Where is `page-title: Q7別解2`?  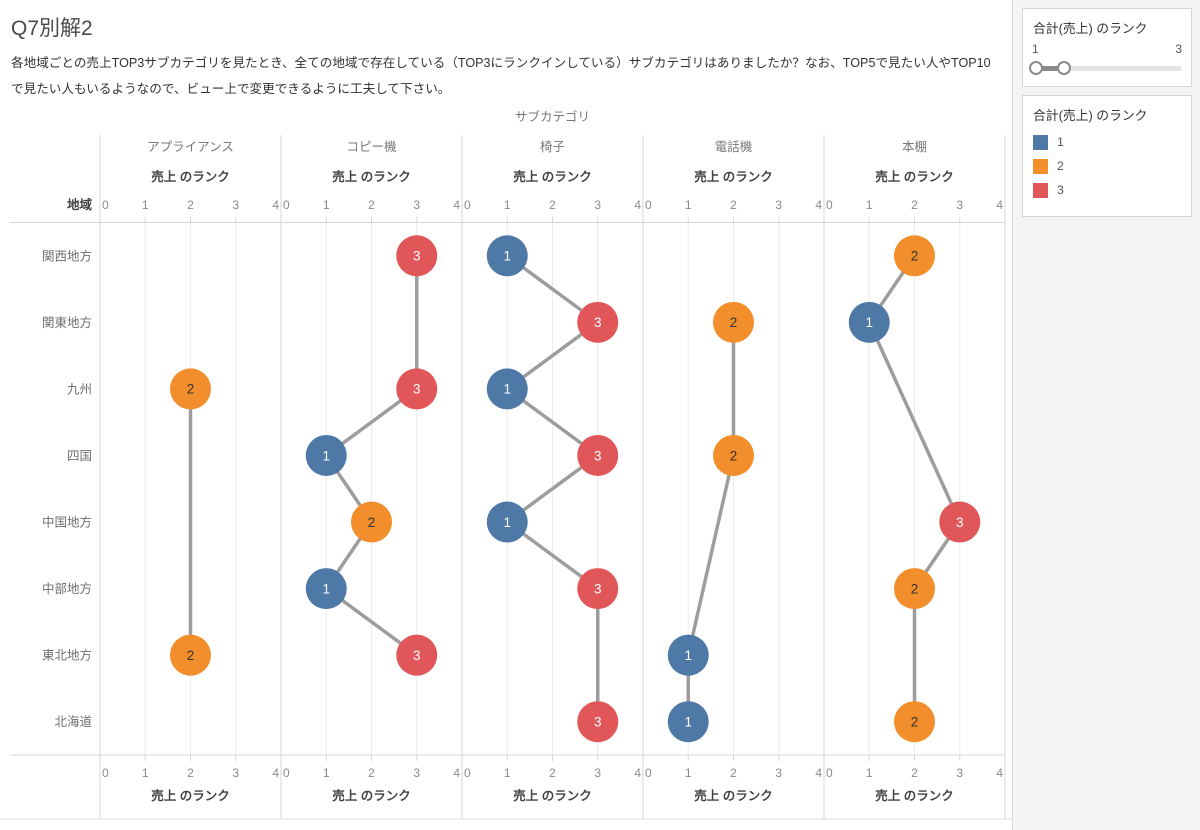
page-title: Q7別解2 is located at coordinates (52, 28).